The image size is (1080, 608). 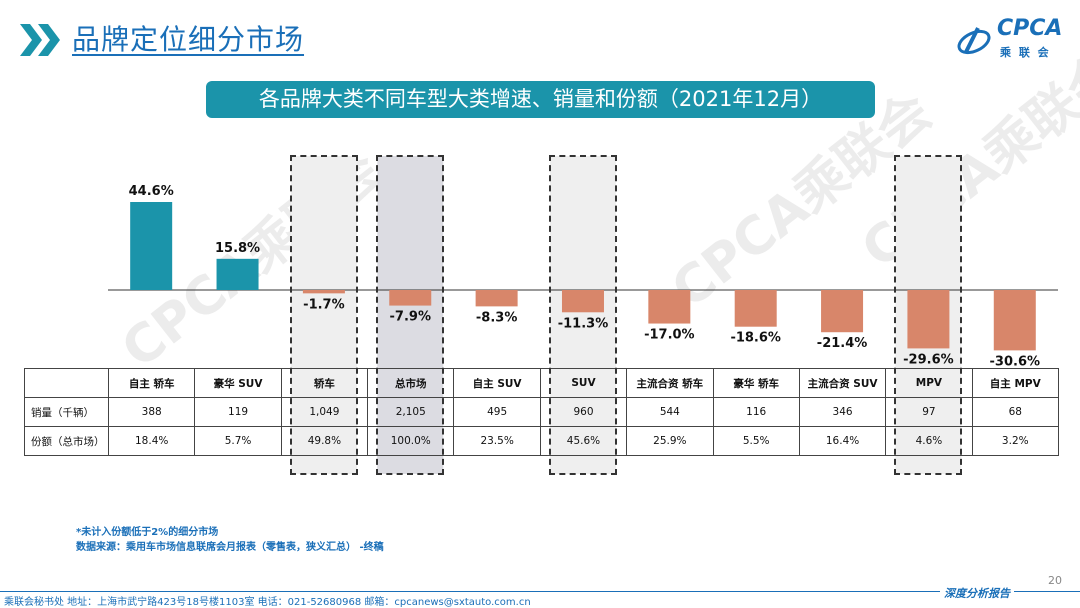 What do you see at coordinates (670, 383) in the screenshot?
I see `category-label: 主流合资 轿车` at bounding box center [670, 383].